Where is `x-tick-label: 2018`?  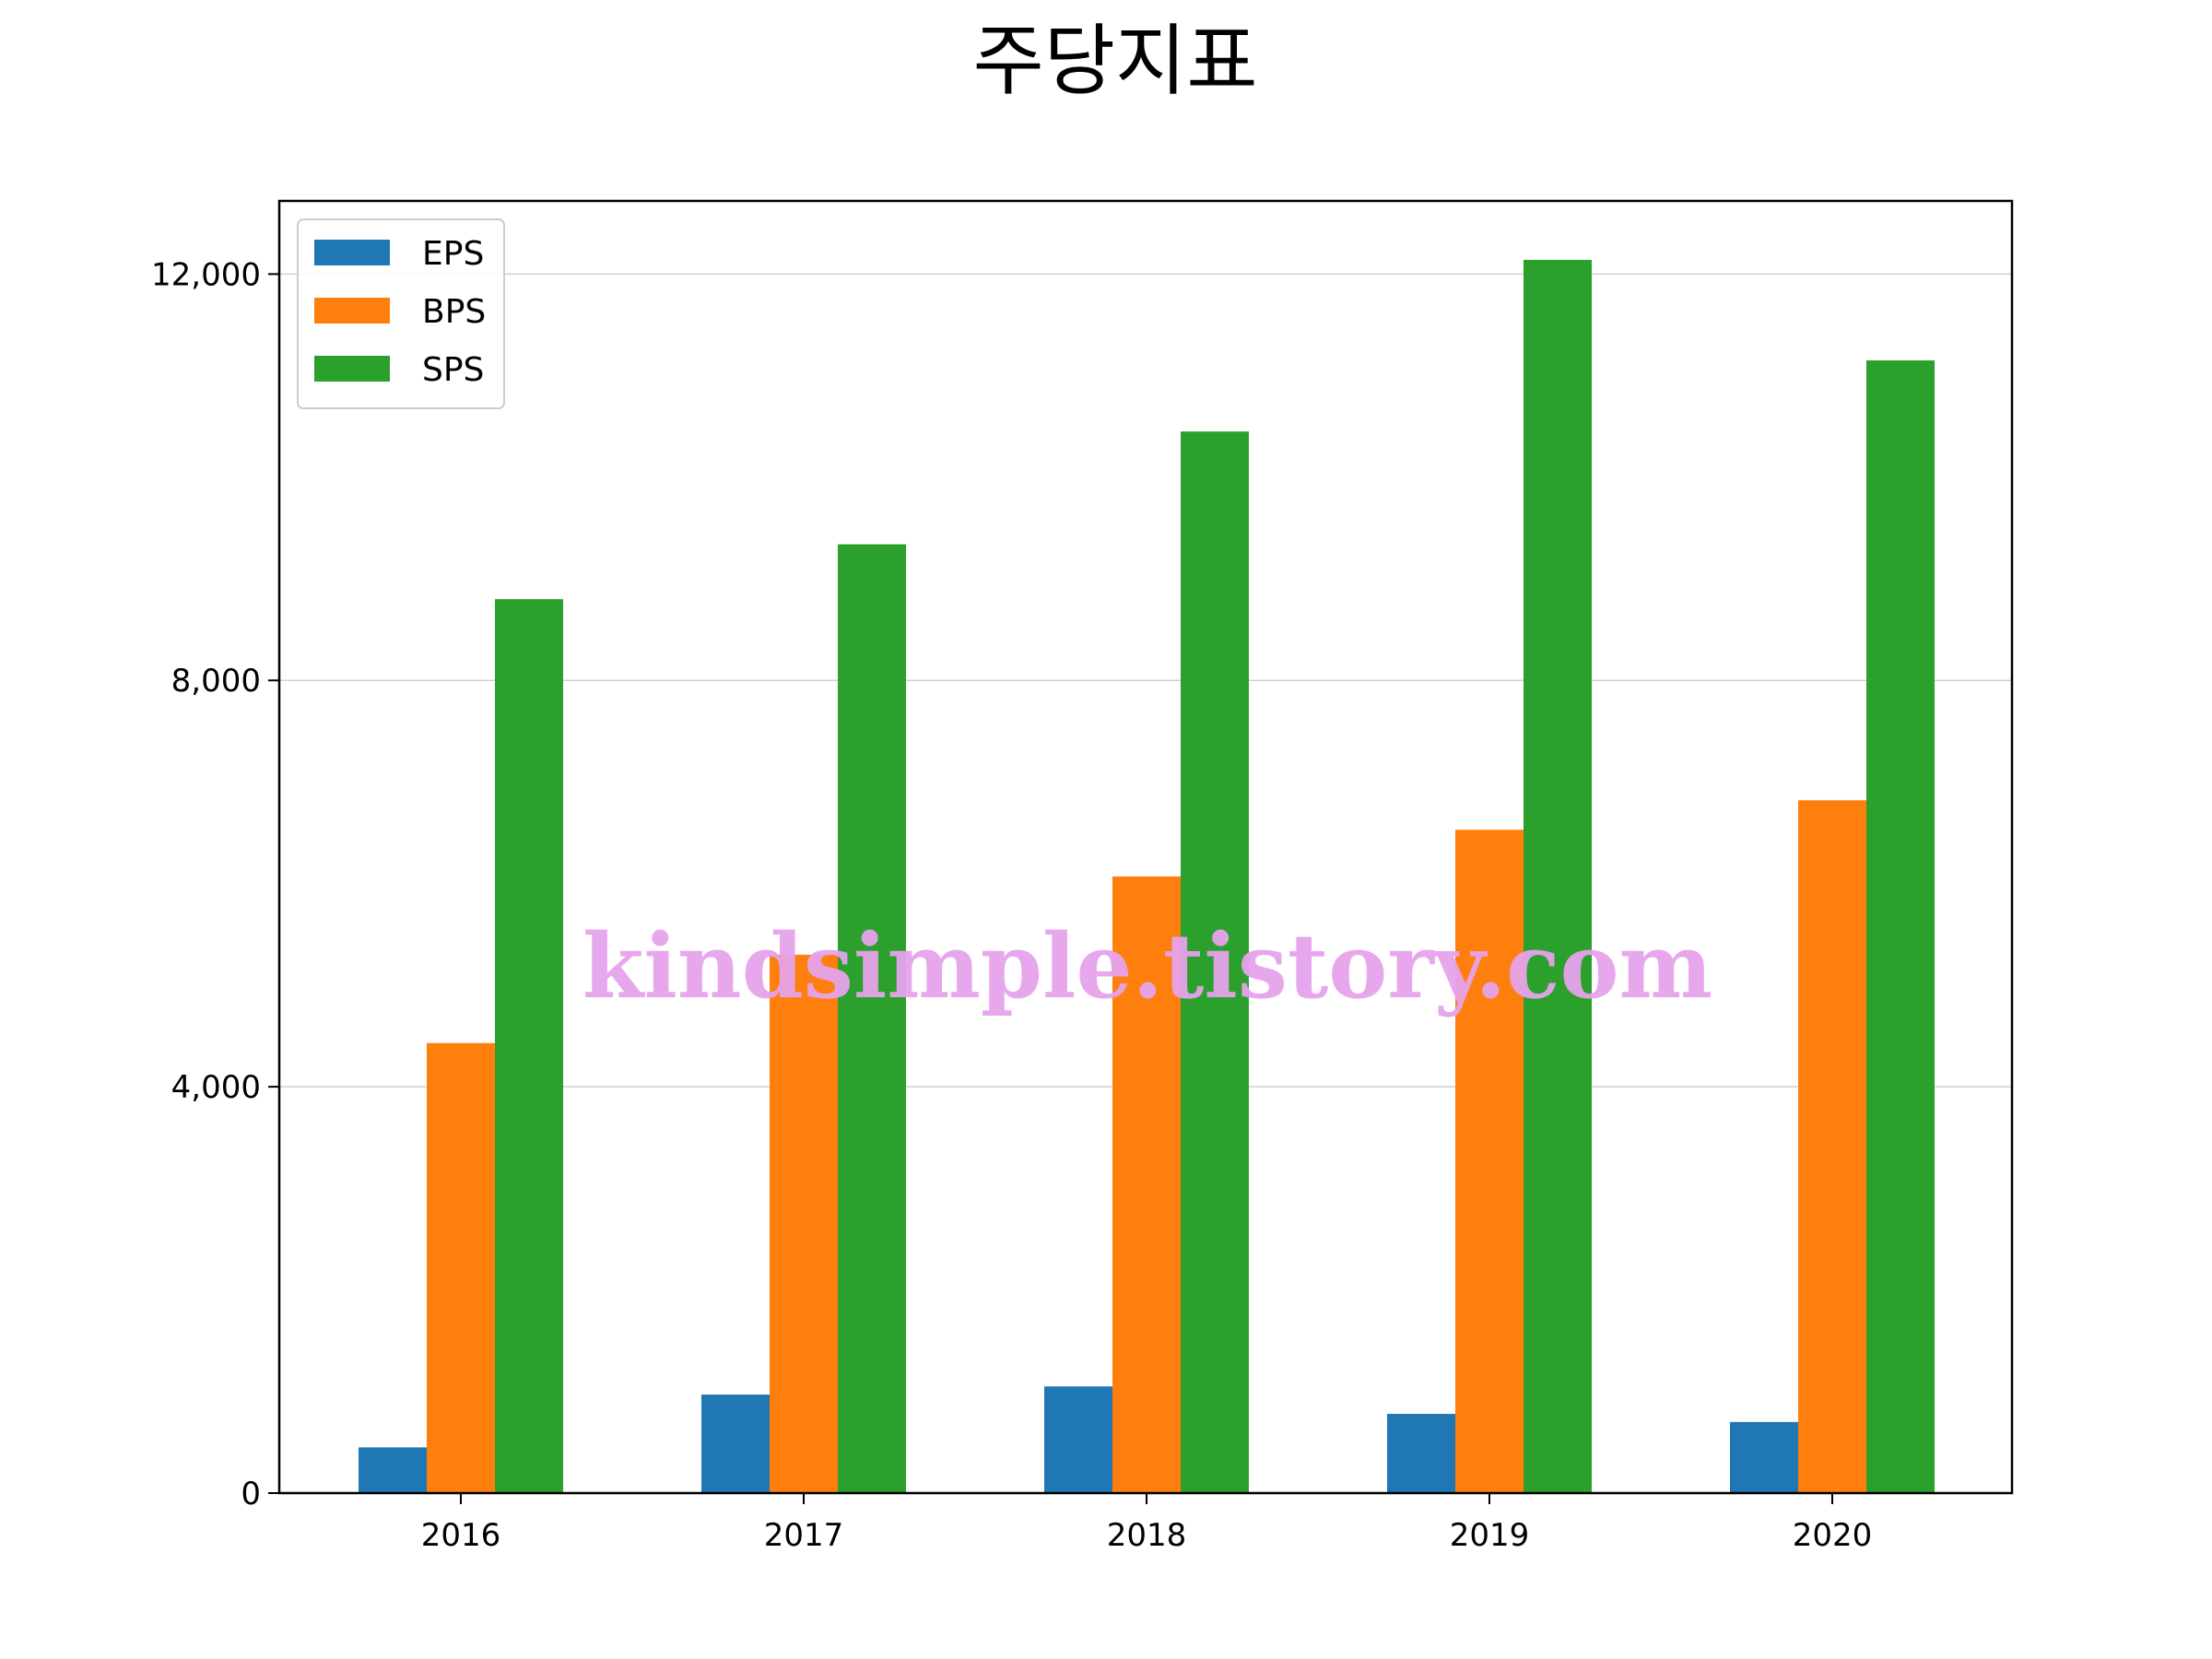
x-tick-label: 2018 is located at coordinates (1147, 1535).